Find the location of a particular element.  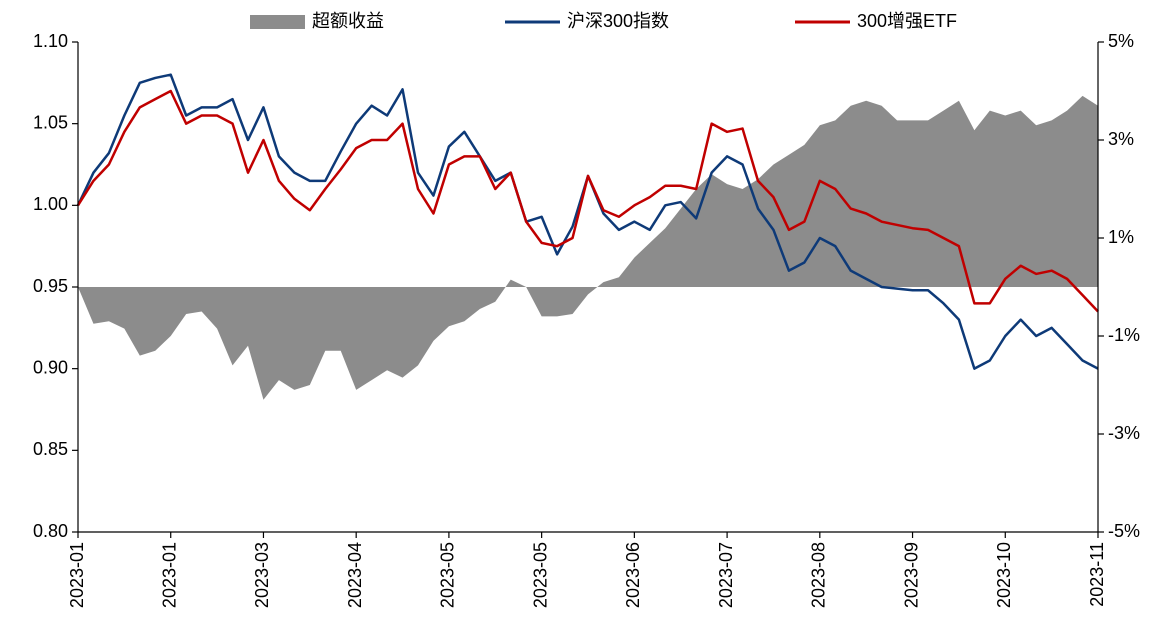

x-tick-label: 2023-11 is located at coordinates (1097, 574).